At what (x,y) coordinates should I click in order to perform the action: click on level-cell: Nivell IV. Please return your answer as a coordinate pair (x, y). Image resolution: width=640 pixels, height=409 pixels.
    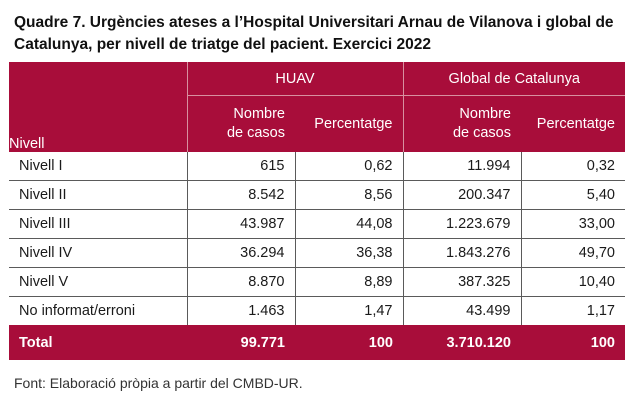
    Looking at the image, I should click on (98, 253).